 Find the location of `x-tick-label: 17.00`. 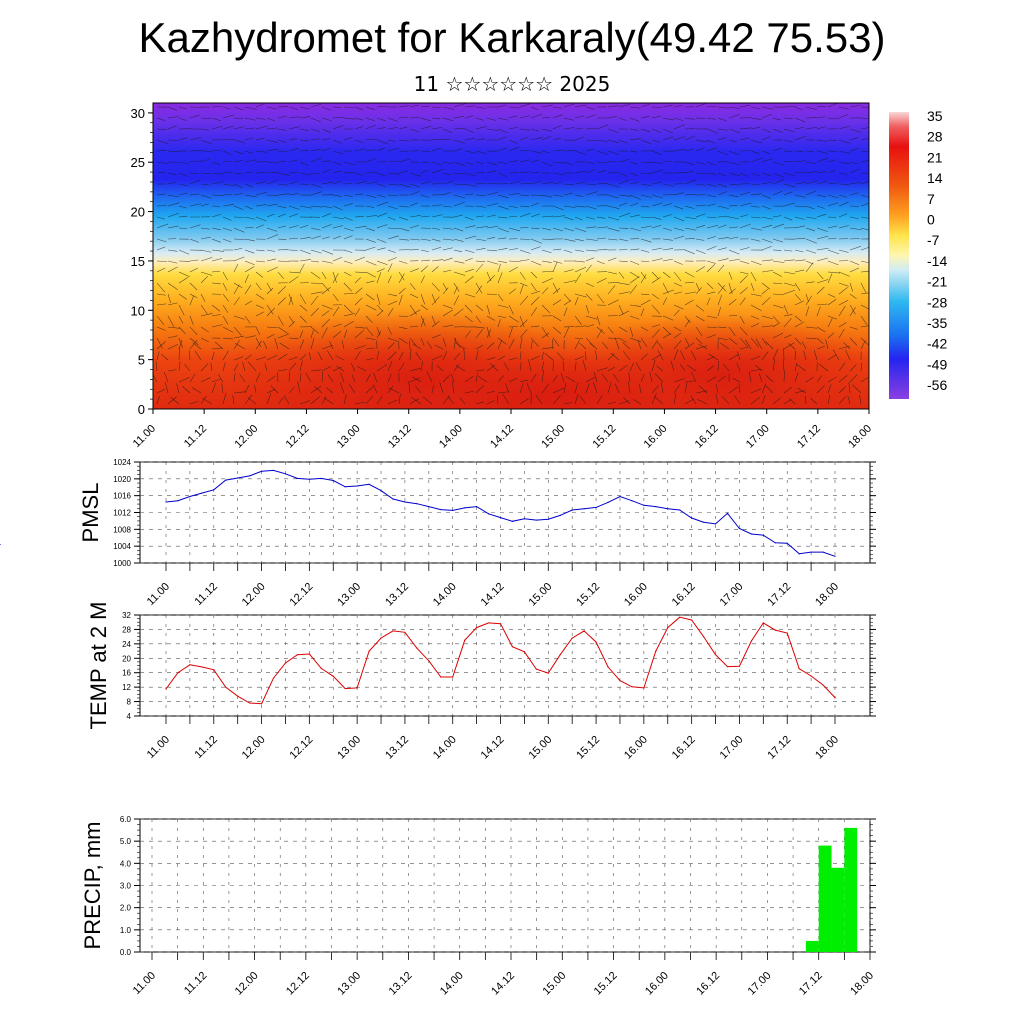

x-tick-label: 17.00 is located at coordinates (732, 595).